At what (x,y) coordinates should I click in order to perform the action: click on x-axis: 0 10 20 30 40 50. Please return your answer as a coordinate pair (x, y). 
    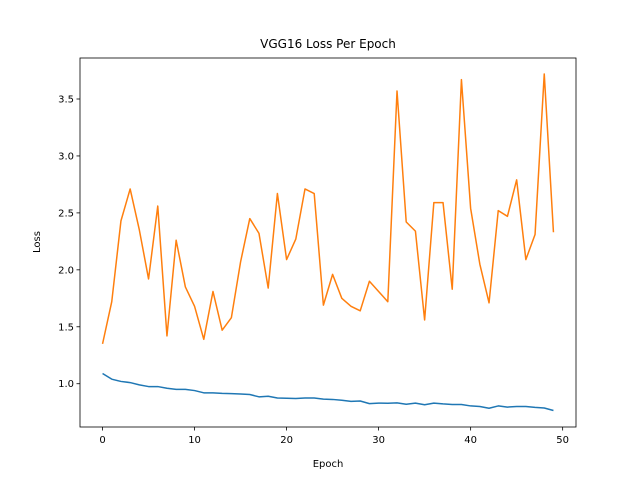
    Looking at the image, I should click on (334, 436).